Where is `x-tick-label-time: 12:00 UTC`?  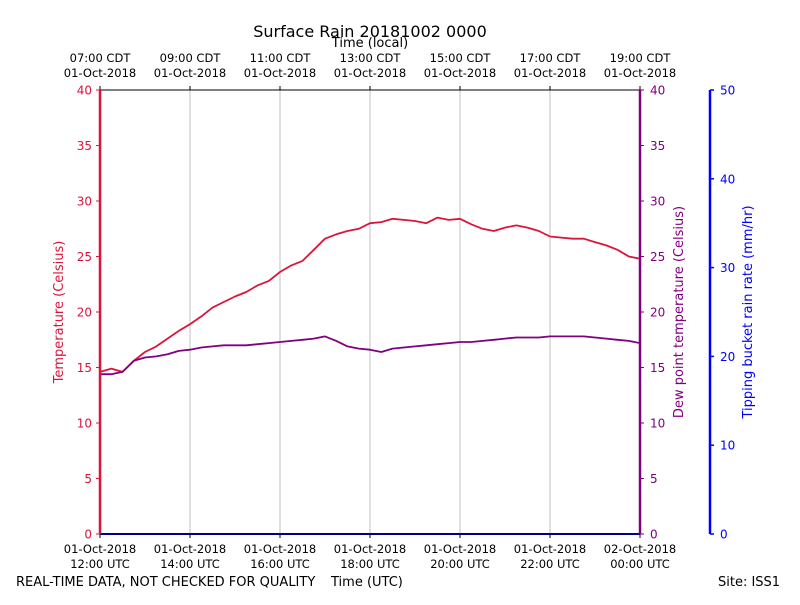 x-tick-label-time: 12:00 UTC is located at coordinates (100, 564).